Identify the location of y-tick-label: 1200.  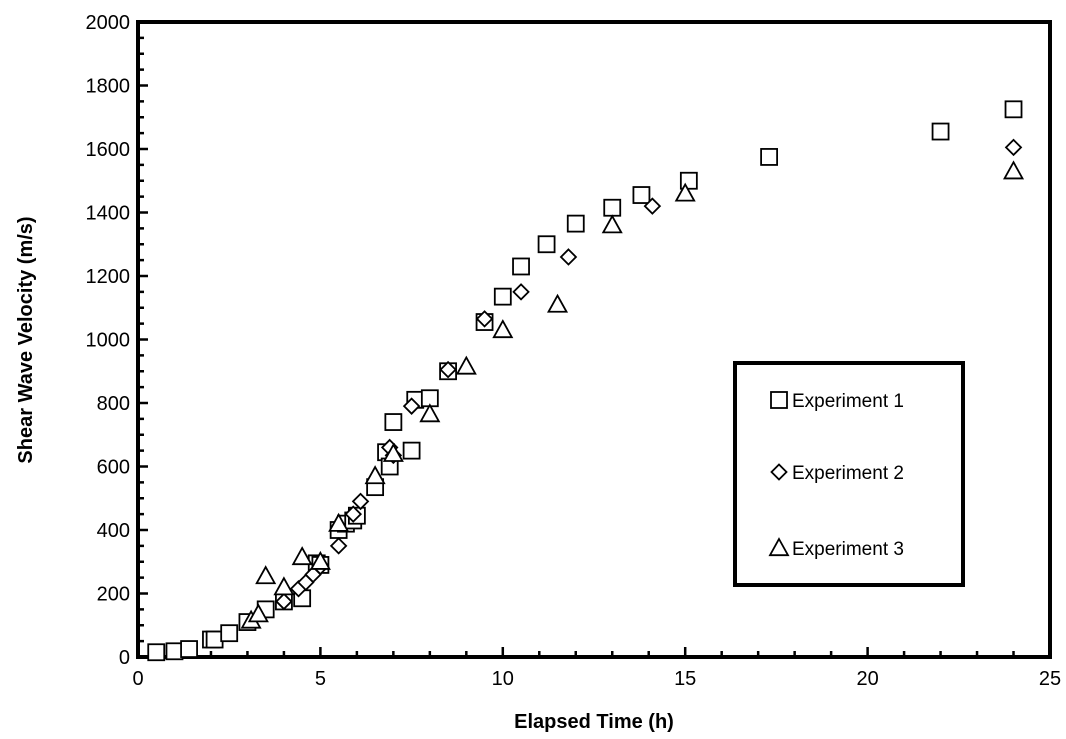
(108, 277).